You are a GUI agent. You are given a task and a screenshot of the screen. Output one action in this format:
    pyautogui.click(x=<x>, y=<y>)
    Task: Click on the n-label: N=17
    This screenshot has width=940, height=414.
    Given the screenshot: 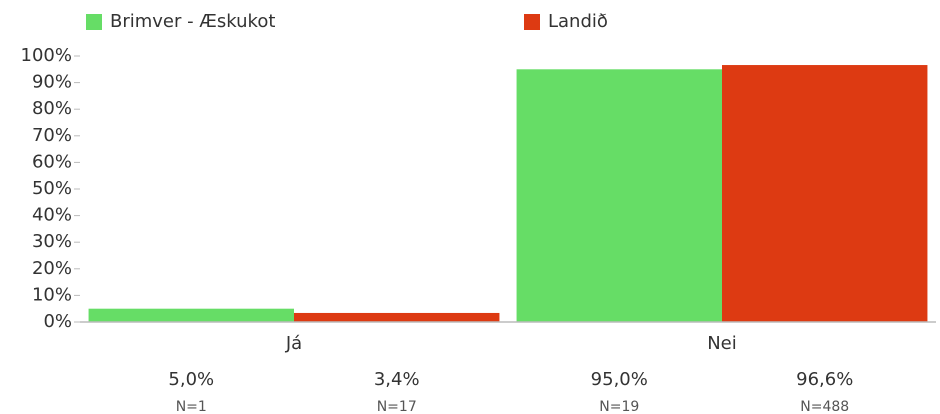 What is the action you would take?
    pyautogui.click(x=397, y=406)
    